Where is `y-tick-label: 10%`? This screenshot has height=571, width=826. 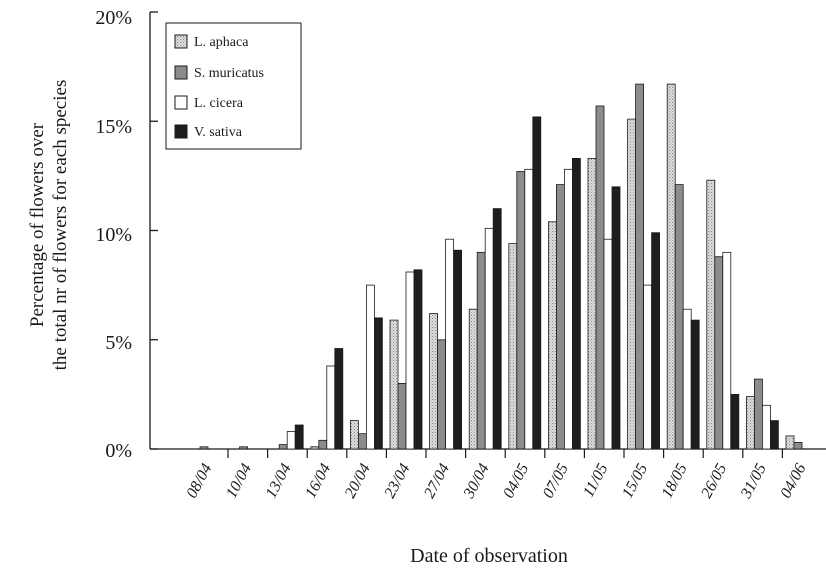
y-tick-label: 10% is located at coordinates (113, 235).